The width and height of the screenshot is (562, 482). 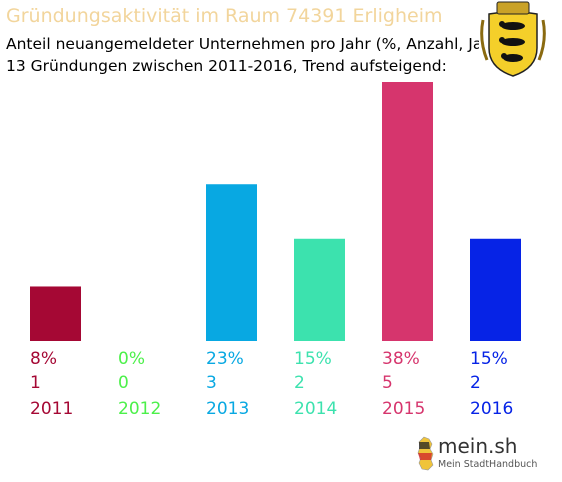 I want to click on brand-logo: mein.sh Mein StadtHandbuch, so click(x=481, y=454).